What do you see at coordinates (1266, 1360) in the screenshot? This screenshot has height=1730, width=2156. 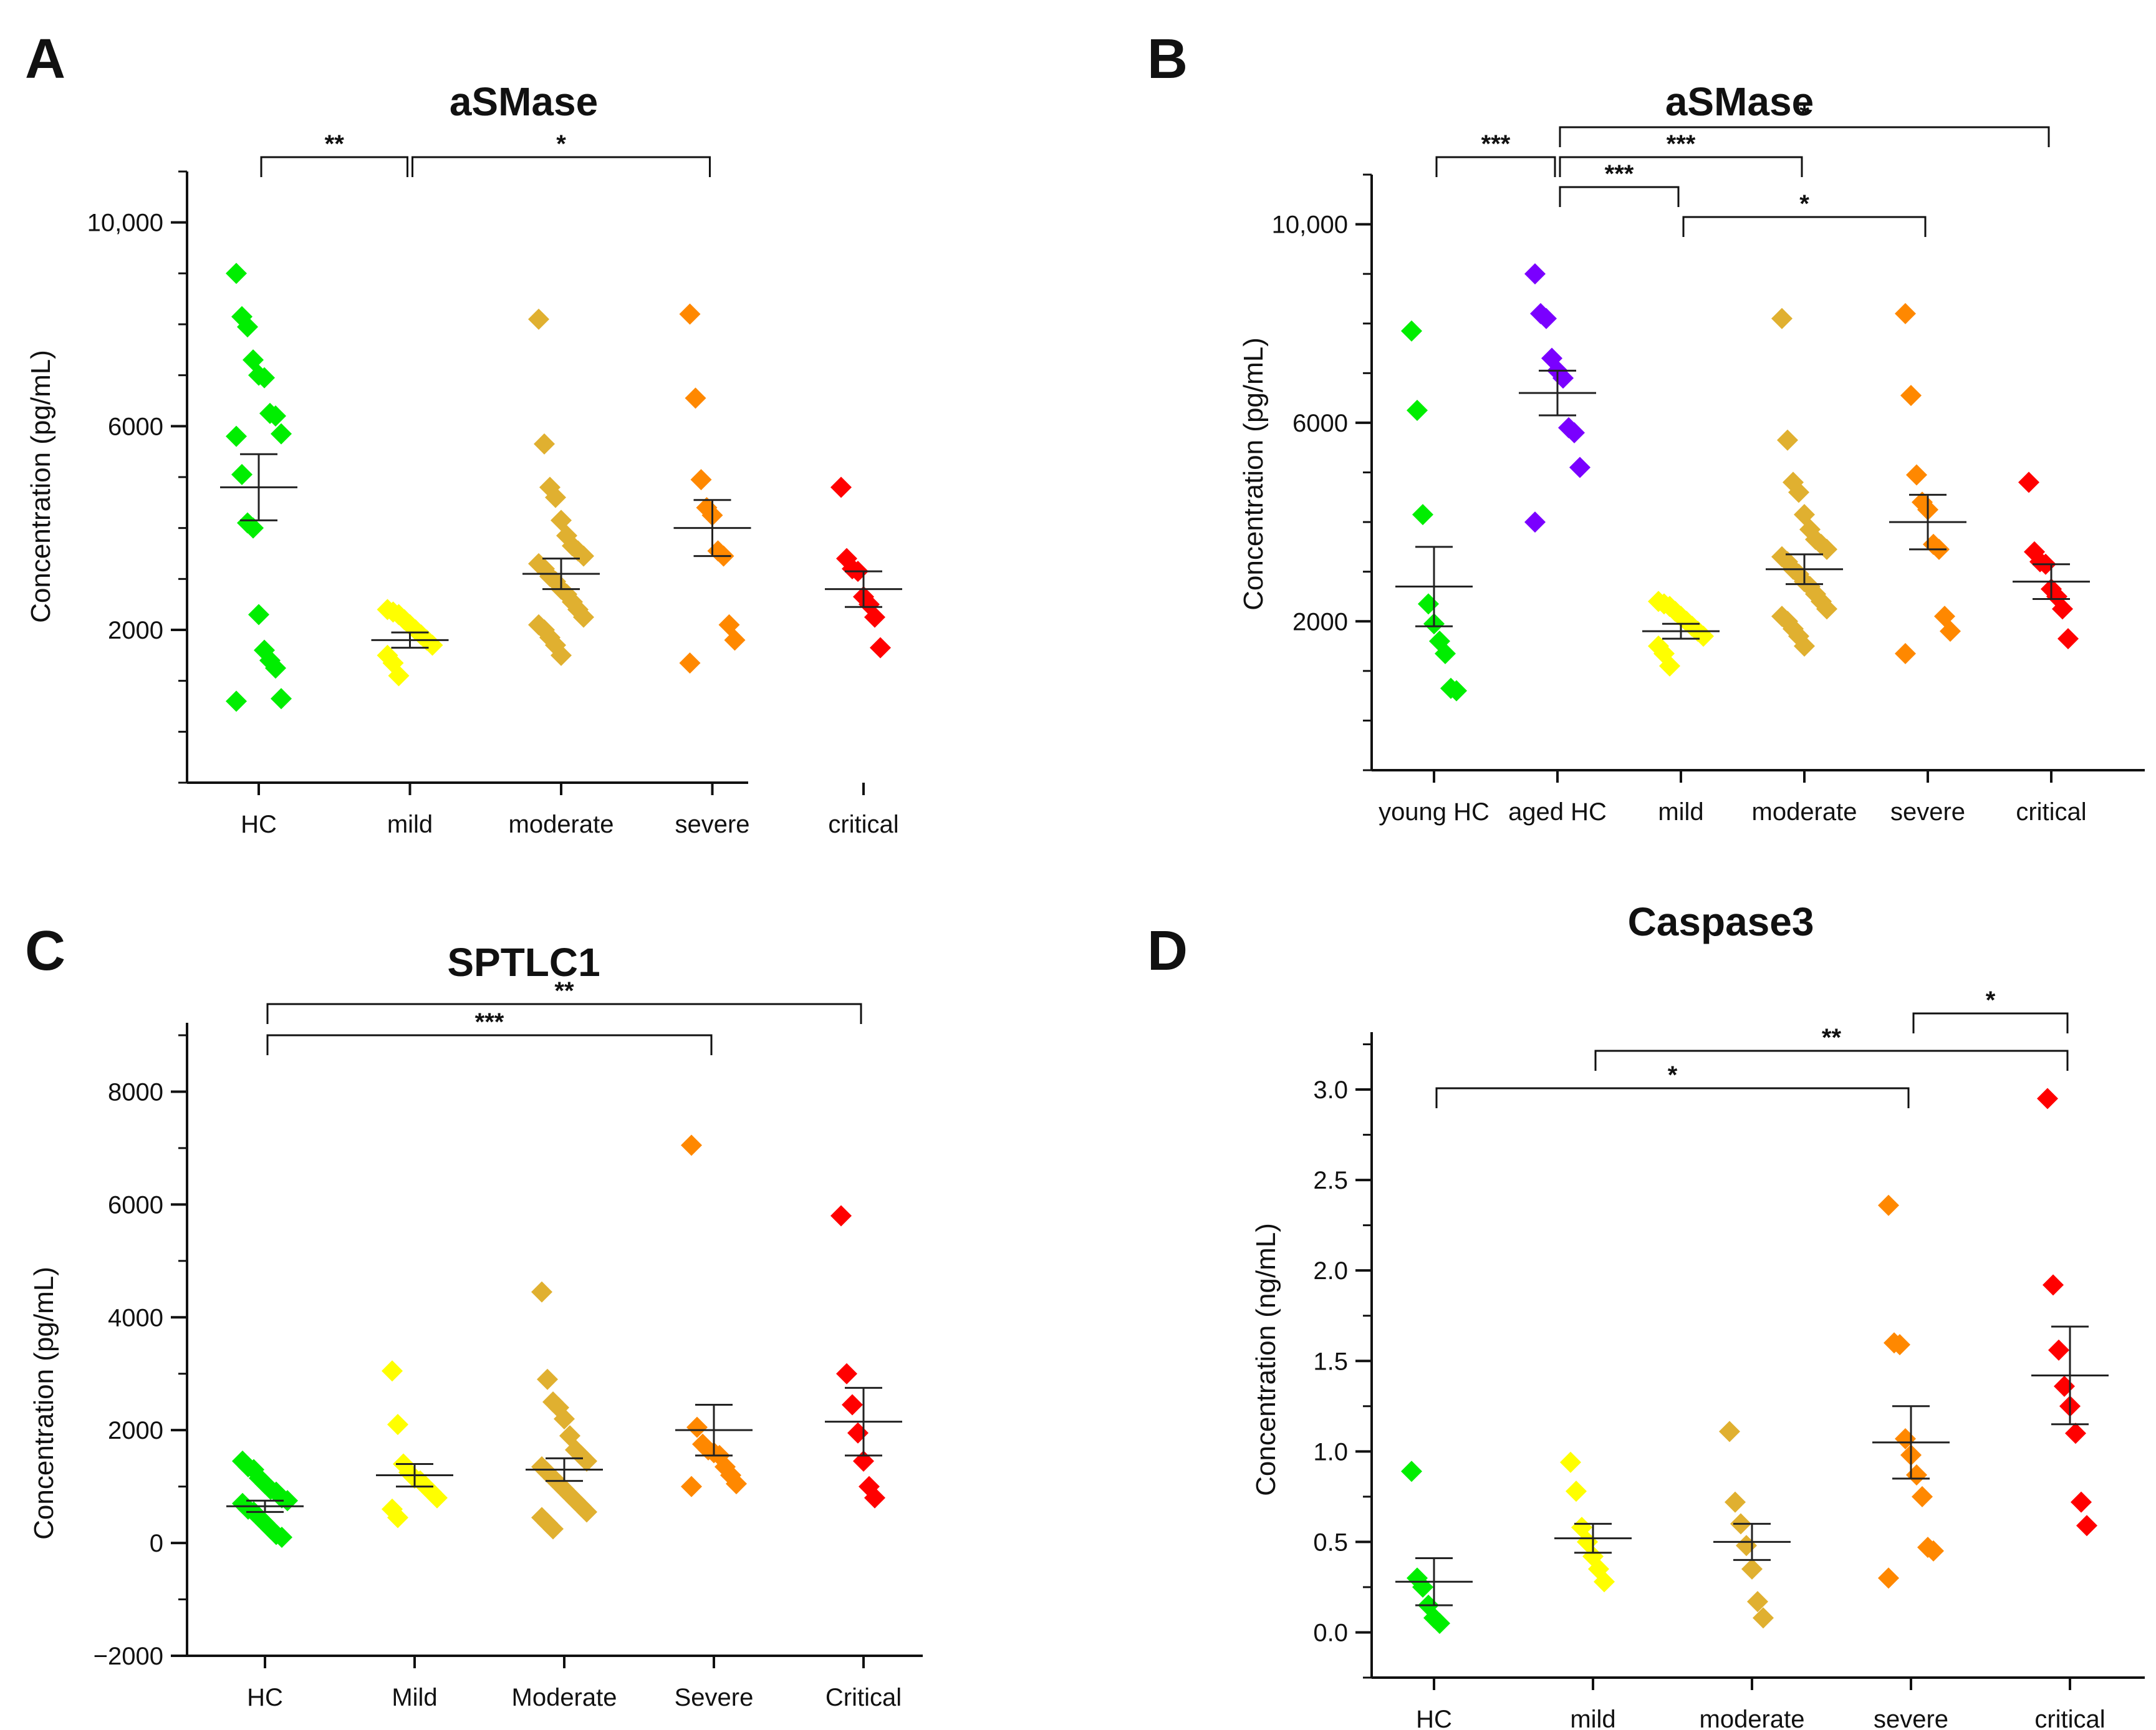 I see `y-axis-label-d: Concentration (ng/mL)` at bounding box center [1266, 1360].